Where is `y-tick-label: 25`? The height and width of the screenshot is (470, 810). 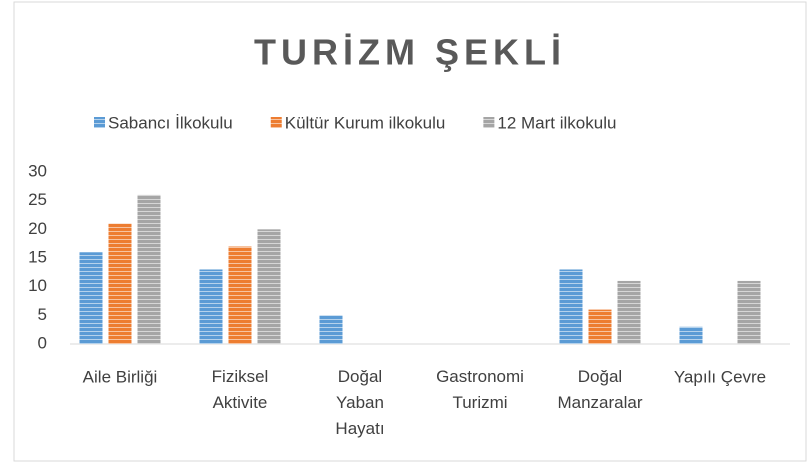
y-tick-label: 25 is located at coordinates (37, 199).